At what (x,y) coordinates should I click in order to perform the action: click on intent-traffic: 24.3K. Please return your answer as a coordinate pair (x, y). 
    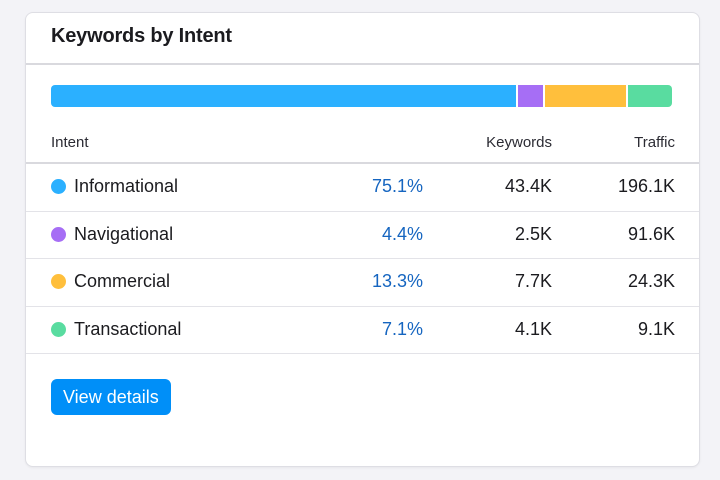
    Looking at the image, I should click on (651, 281).